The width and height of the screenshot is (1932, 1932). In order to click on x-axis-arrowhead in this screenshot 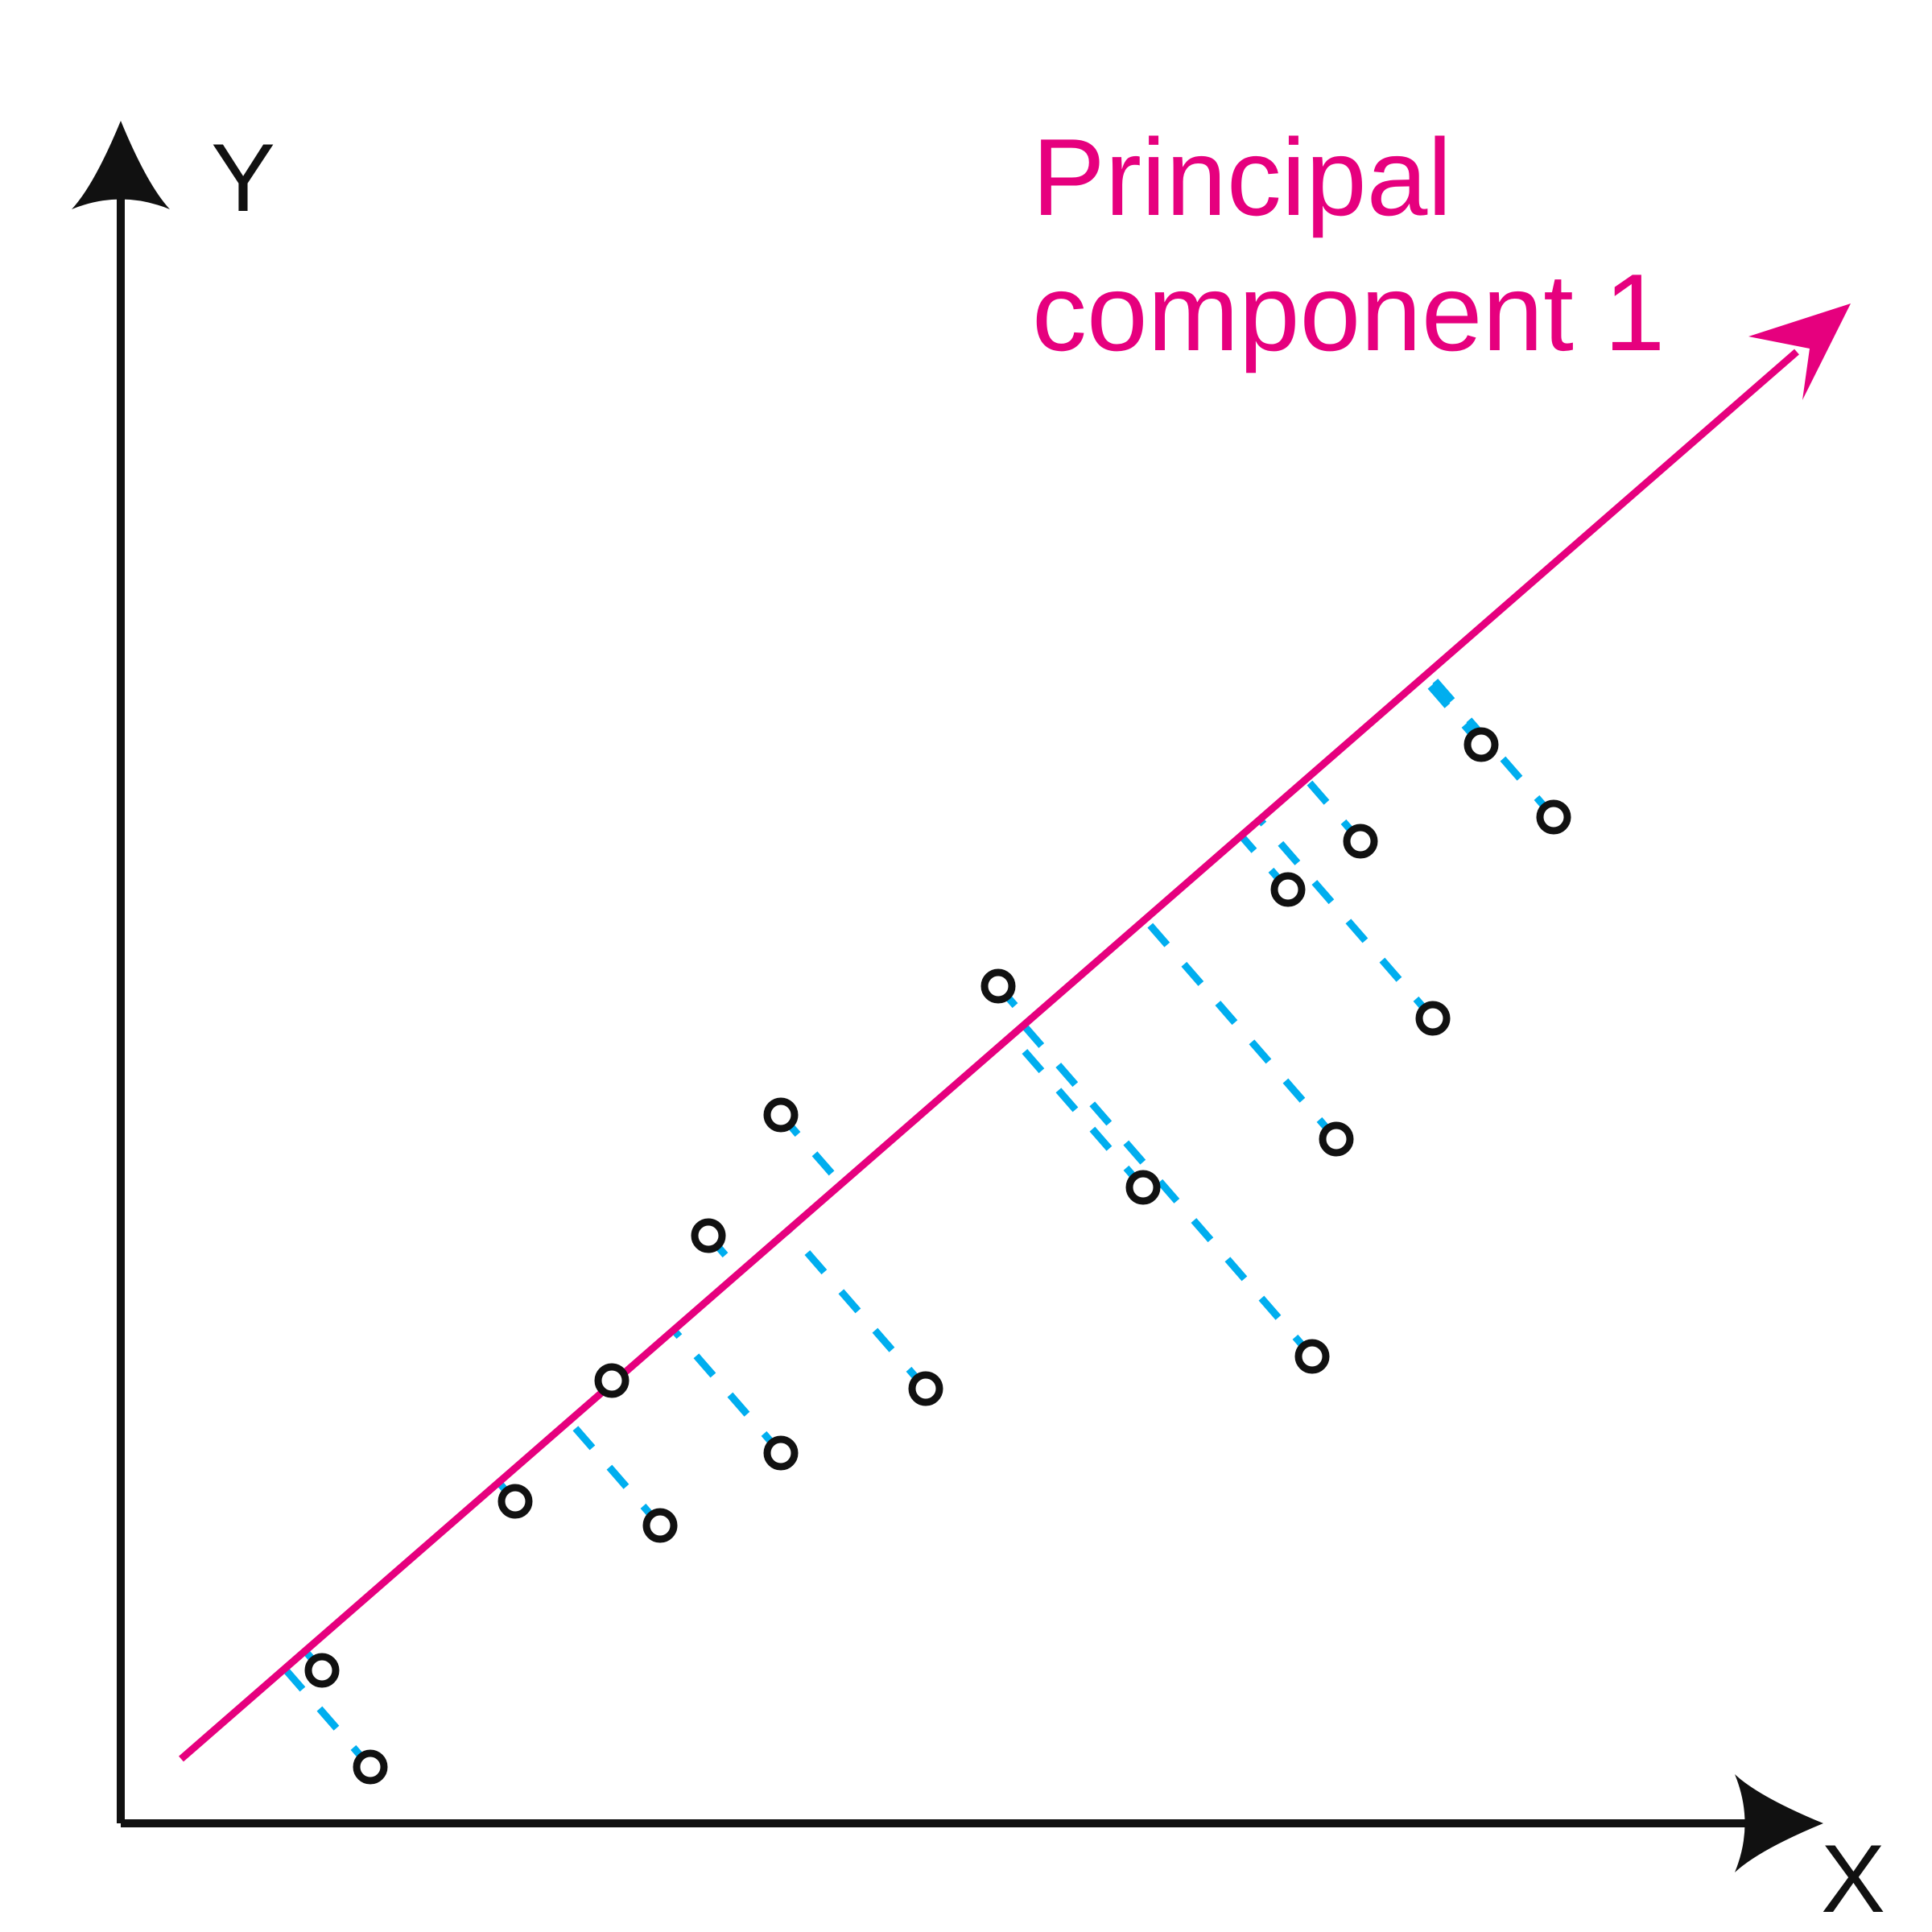, I will do `click(1779, 1823)`.